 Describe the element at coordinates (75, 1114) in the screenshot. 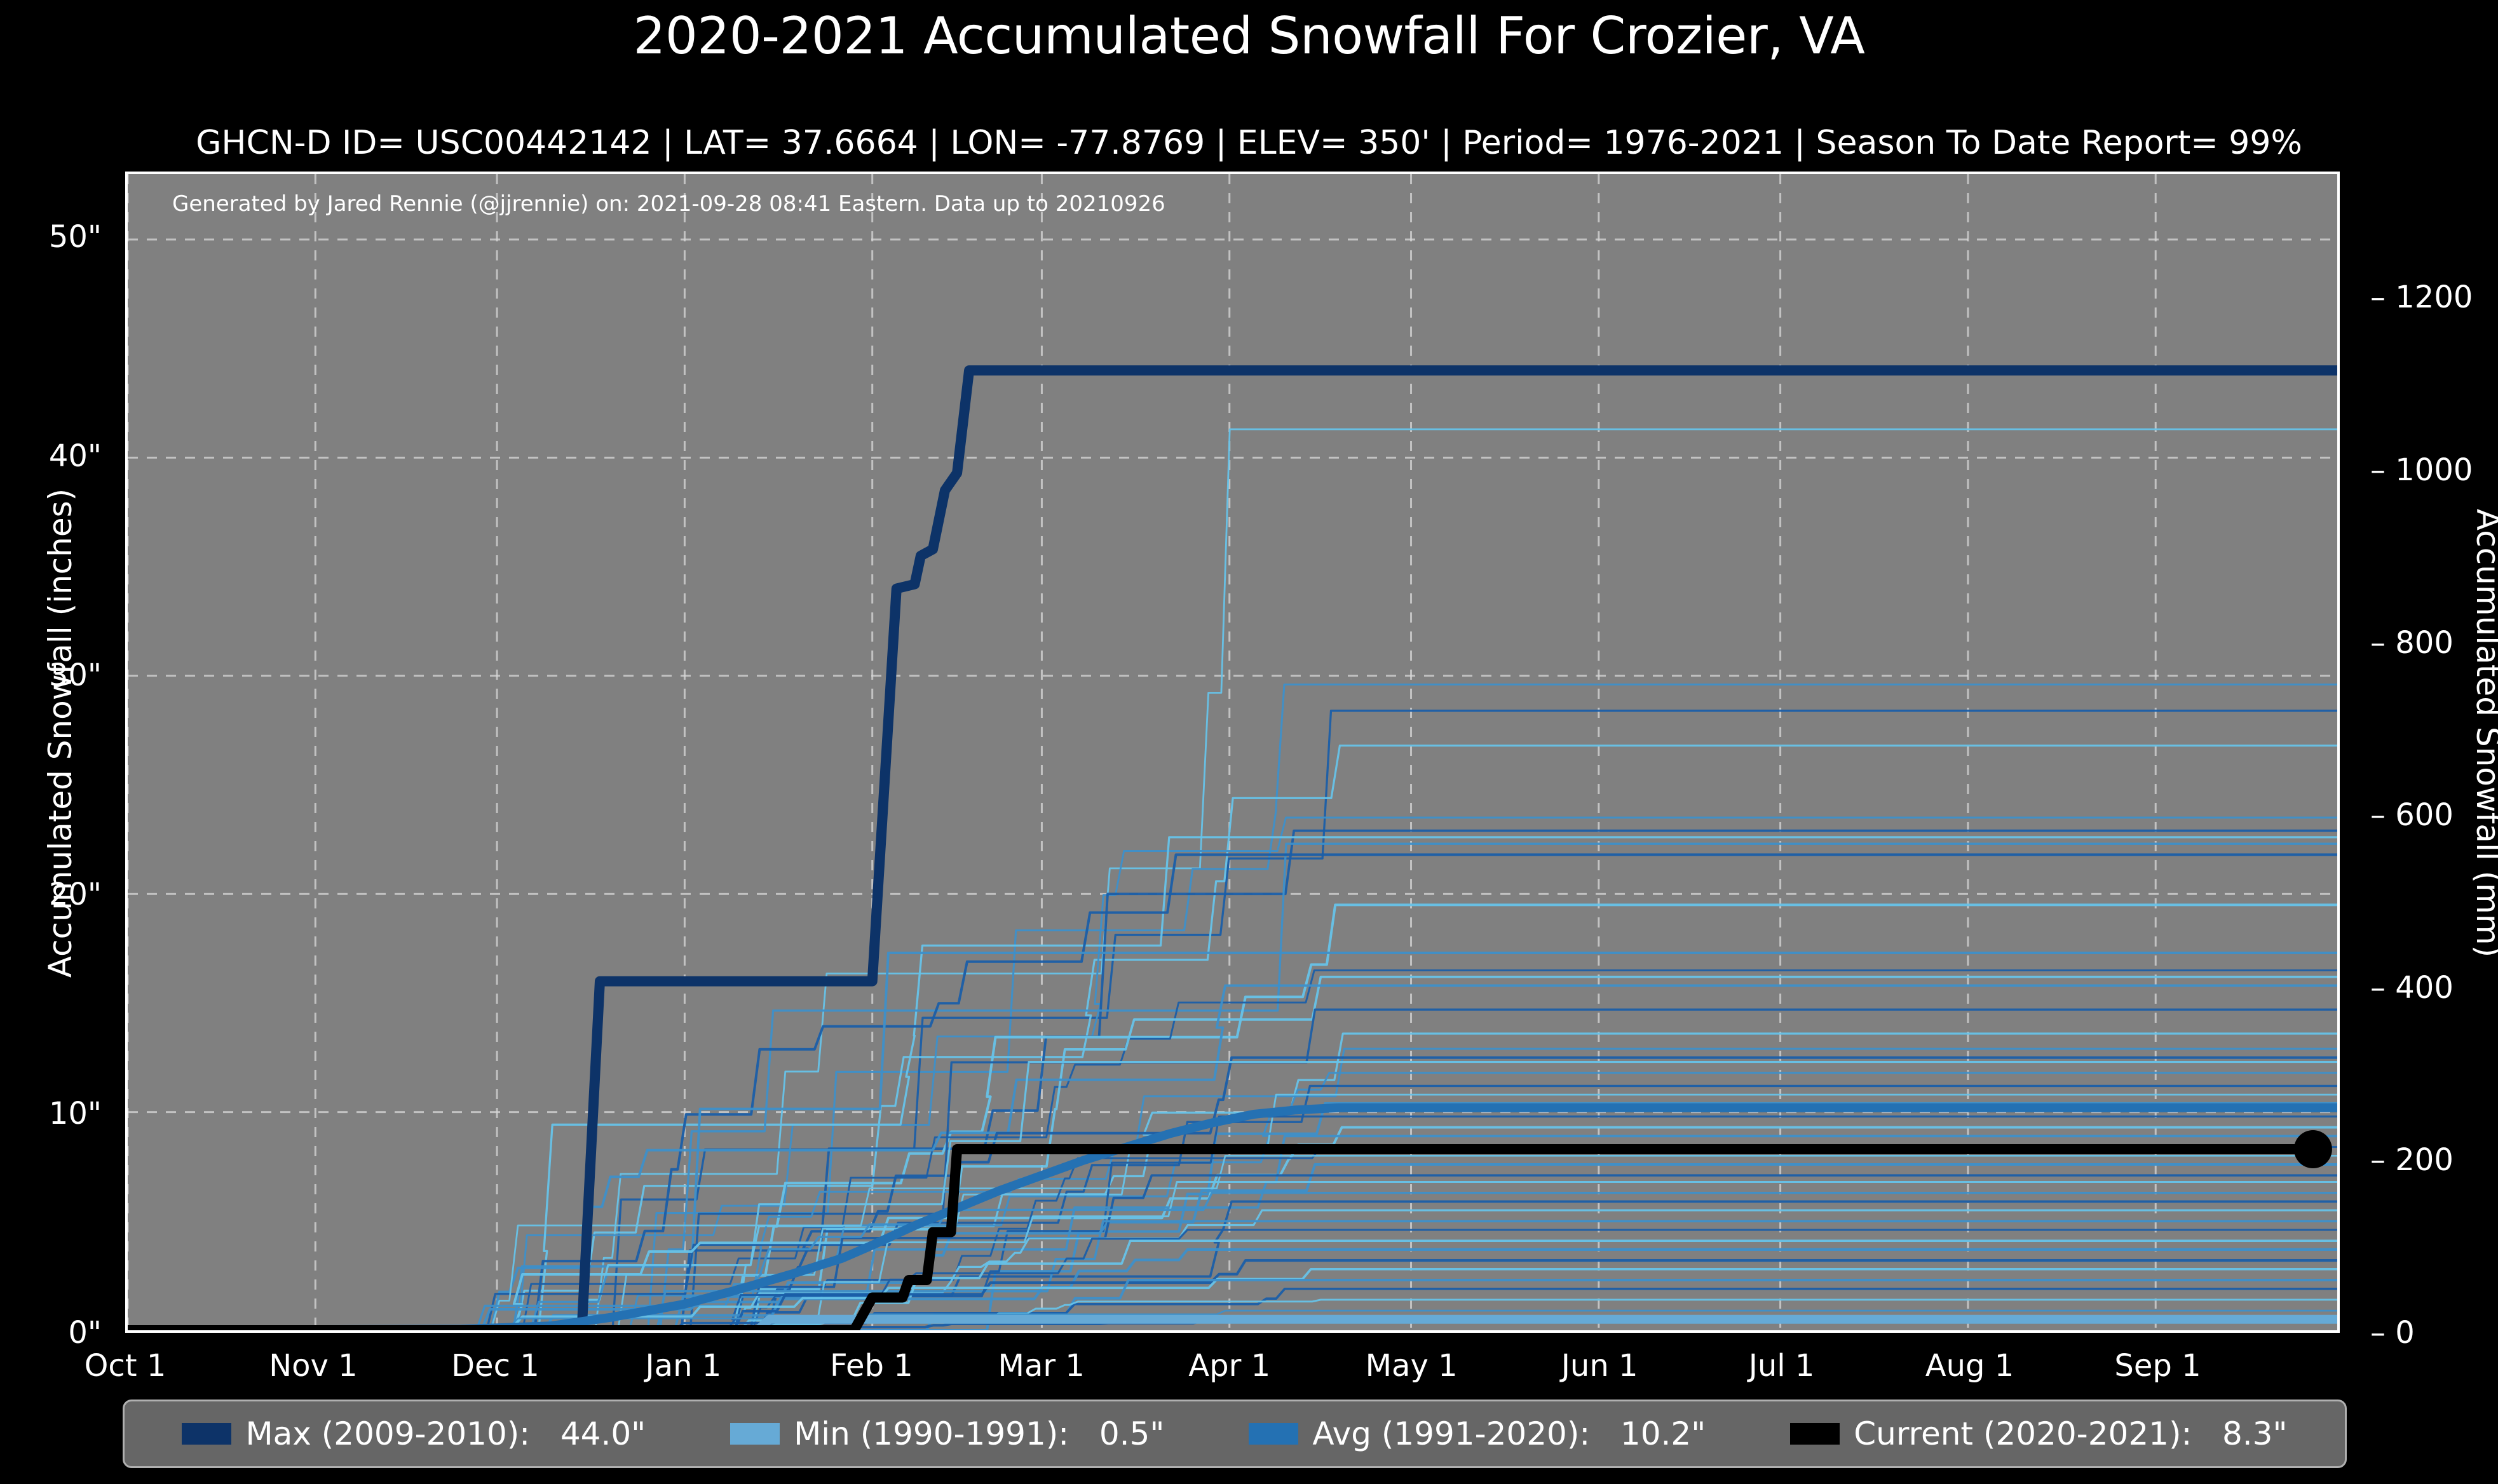

I see `y-axis-left-tick: 10"` at that location.